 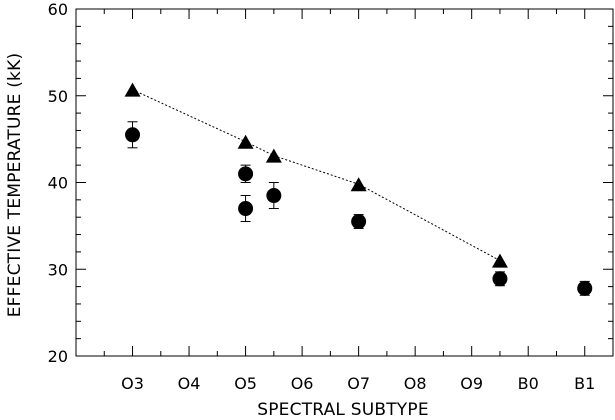 I want to click on x-tick-label: O6, so click(x=302, y=383).